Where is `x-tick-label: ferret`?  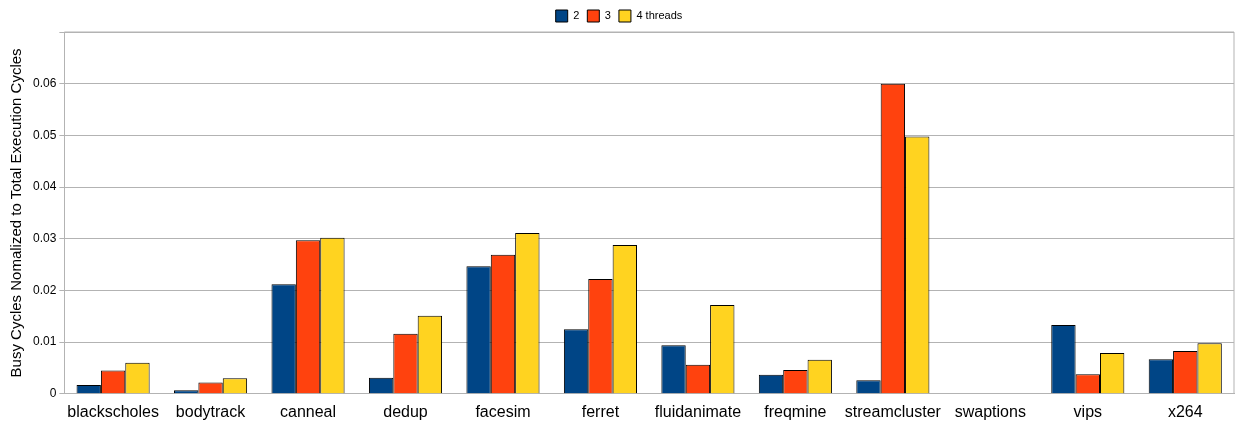 x-tick-label: ferret is located at coordinates (600, 411).